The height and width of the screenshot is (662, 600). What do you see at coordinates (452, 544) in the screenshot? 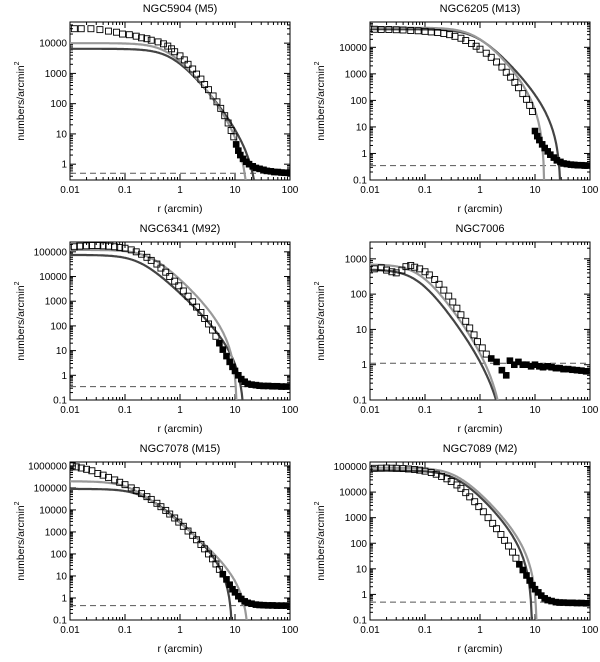
I see `king-model-dark-curve` at bounding box center [452, 544].